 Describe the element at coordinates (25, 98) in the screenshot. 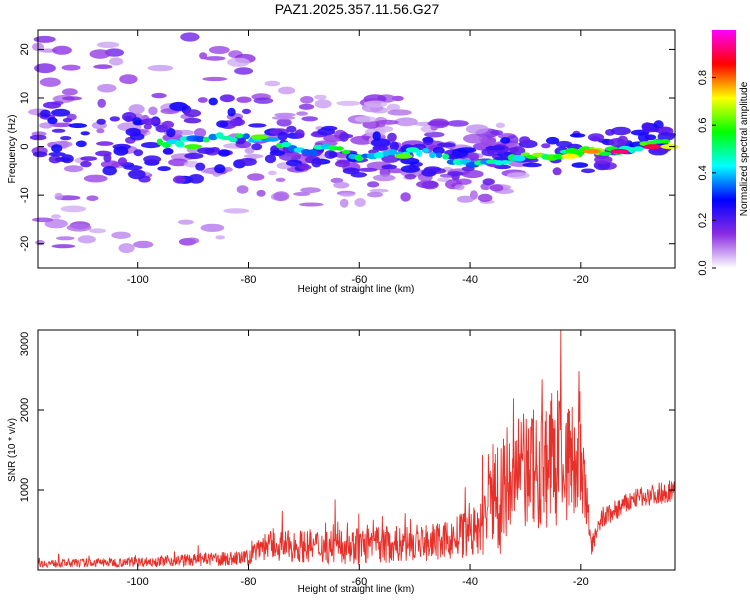

I see `spectrogram-y-tick-label: 10` at that location.